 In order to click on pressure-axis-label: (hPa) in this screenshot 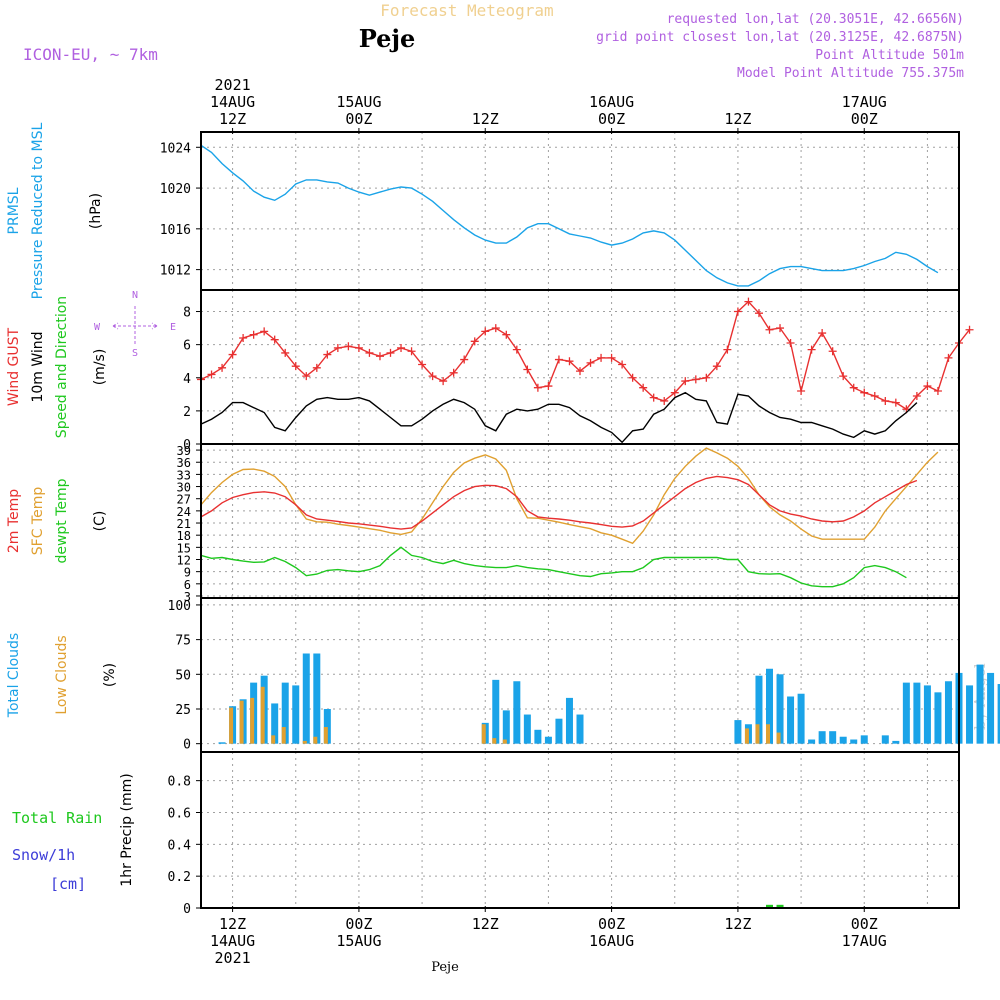, I will do `click(96, 211)`.